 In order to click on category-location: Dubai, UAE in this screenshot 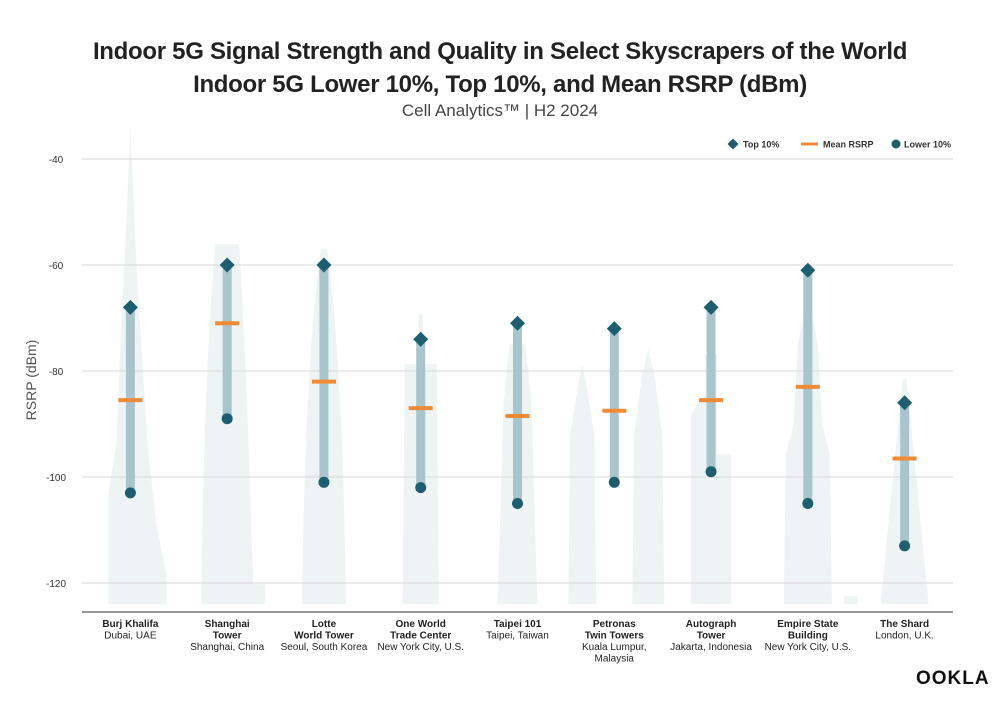, I will do `click(130, 636)`.